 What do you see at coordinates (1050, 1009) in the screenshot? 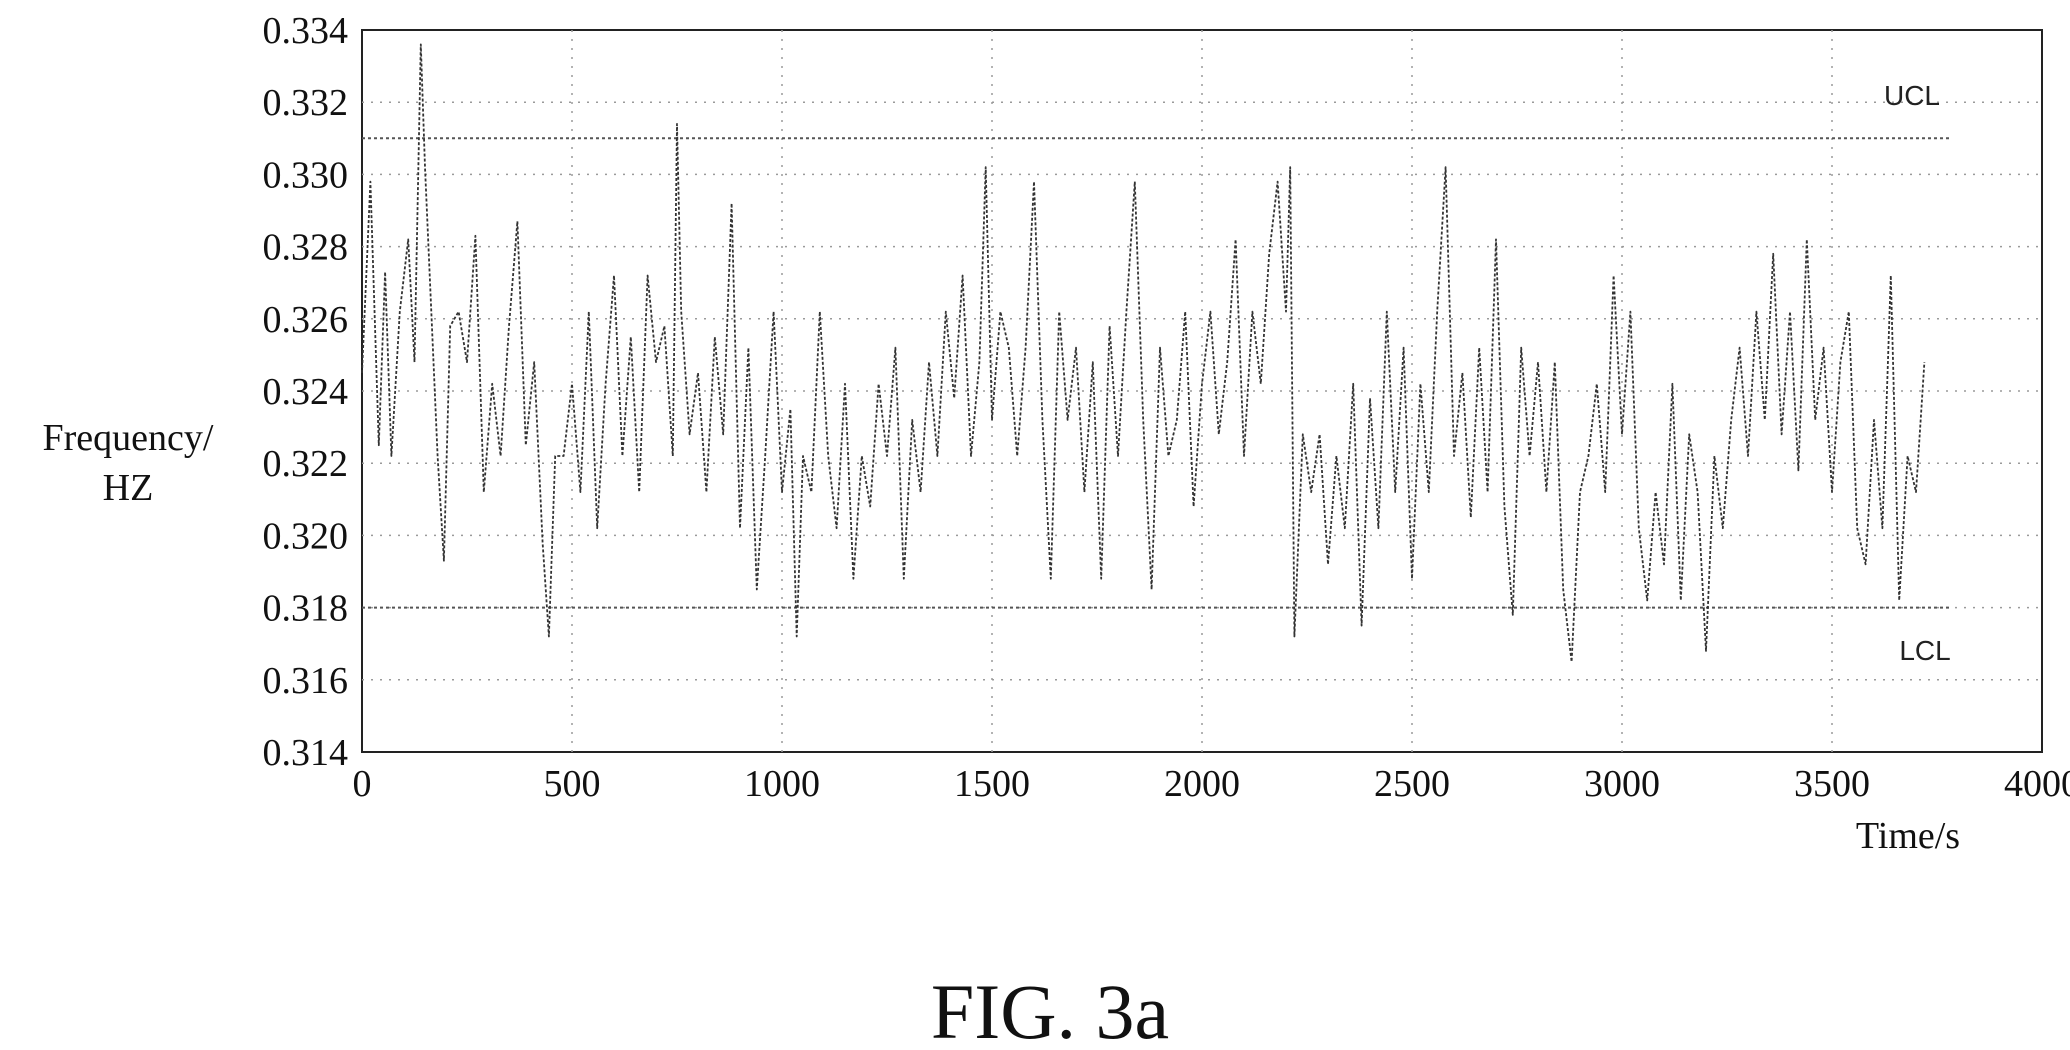
I see `figure-caption: FIG. 3a` at bounding box center [1050, 1009].